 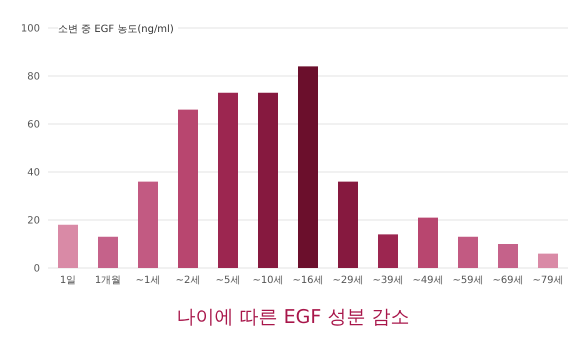 I want to click on y-tick-label: 100, so click(x=30, y=29).